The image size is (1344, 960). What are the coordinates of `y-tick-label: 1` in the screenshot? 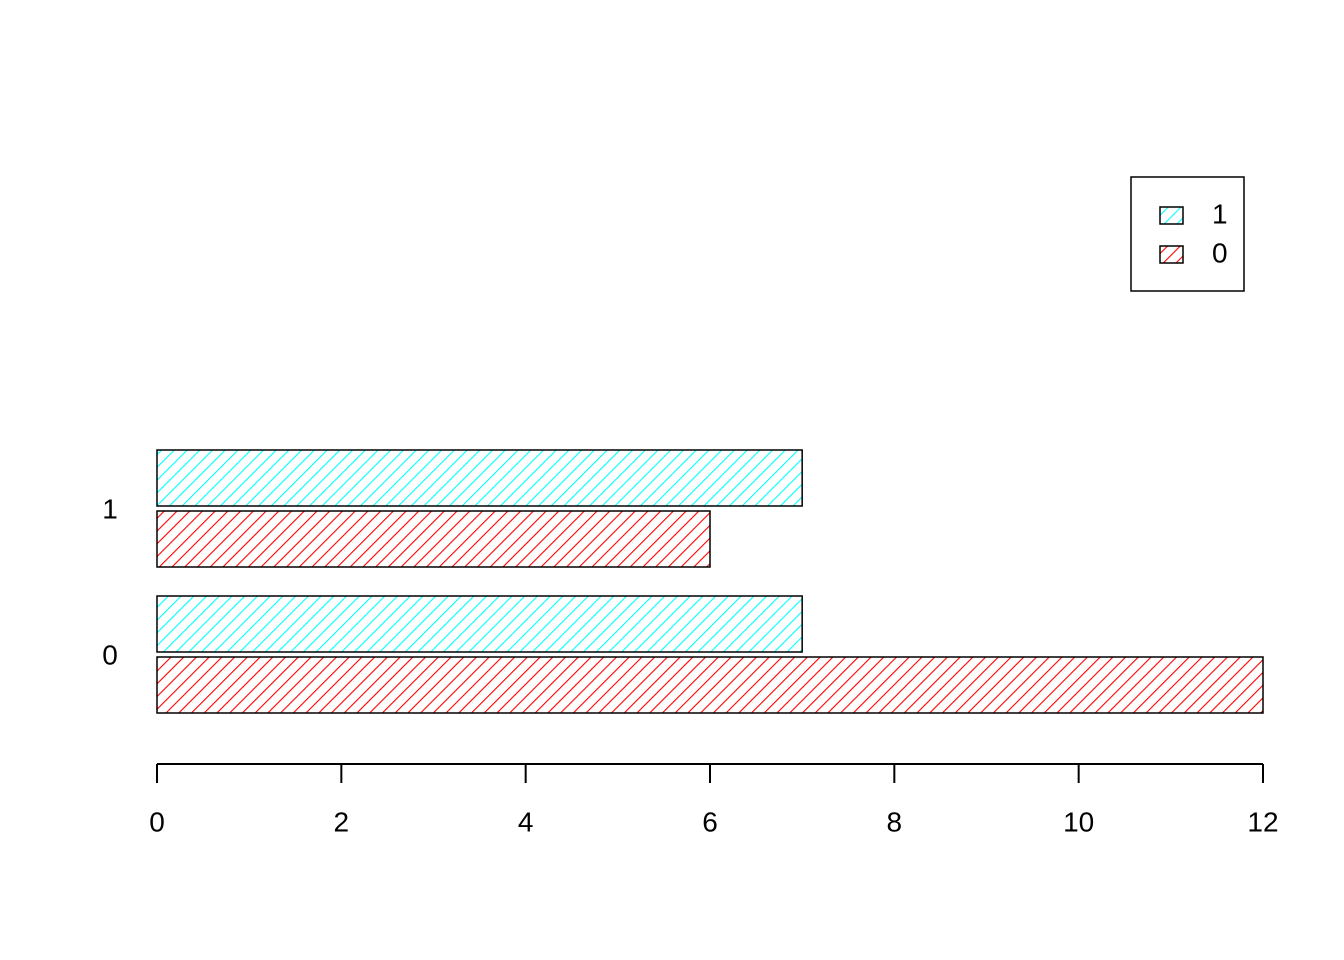 It's located at (110, 508).